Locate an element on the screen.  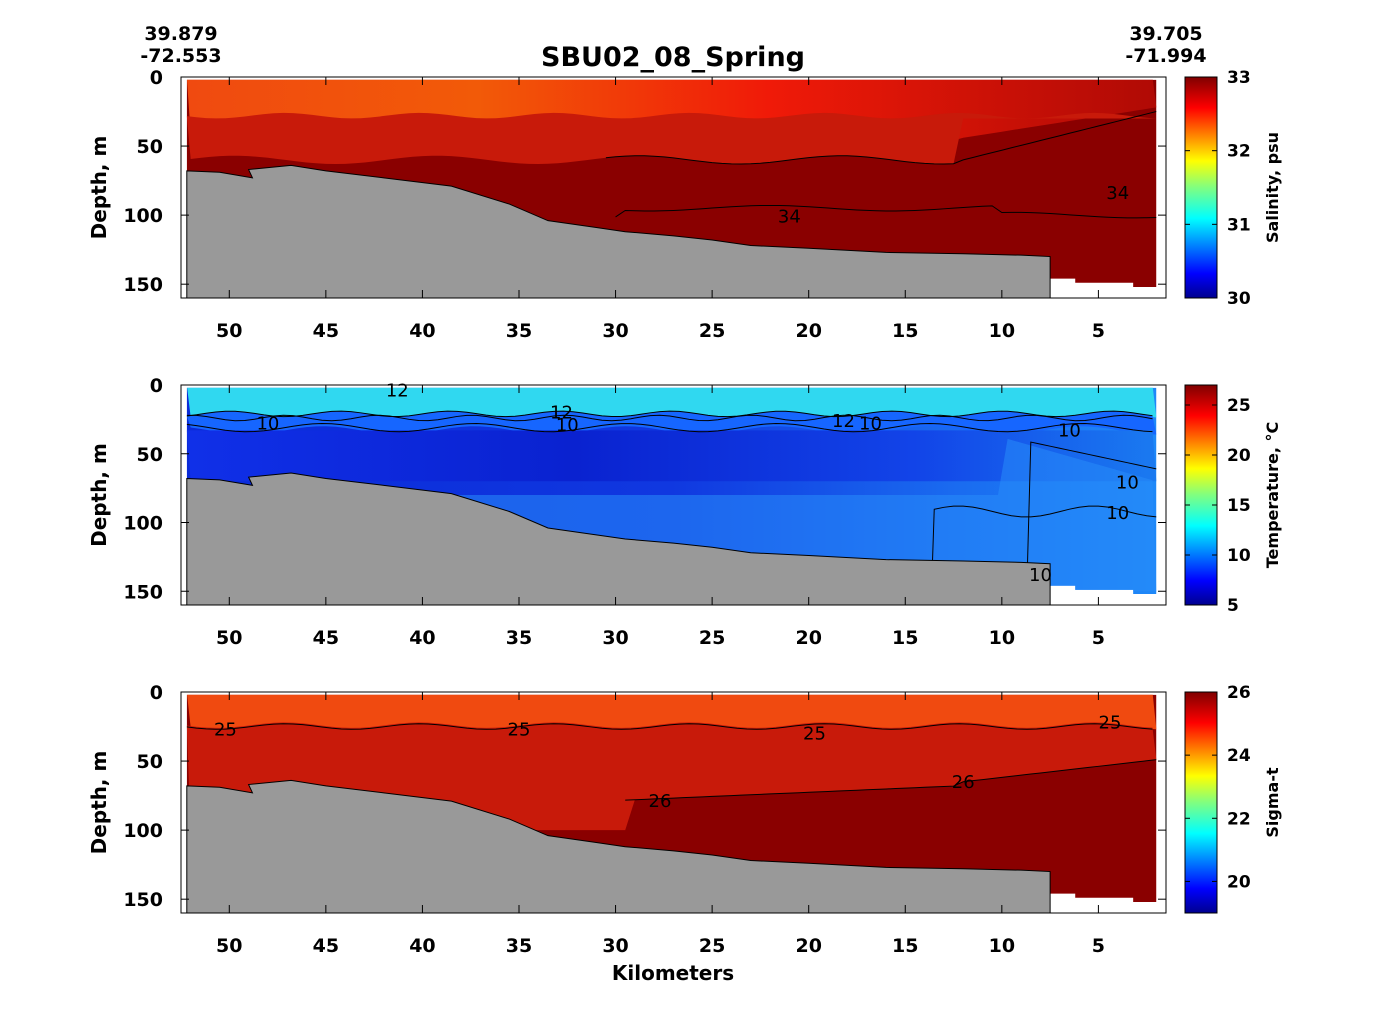
colorbar-tick-label: 32 is located at coordinates (1239, 152).